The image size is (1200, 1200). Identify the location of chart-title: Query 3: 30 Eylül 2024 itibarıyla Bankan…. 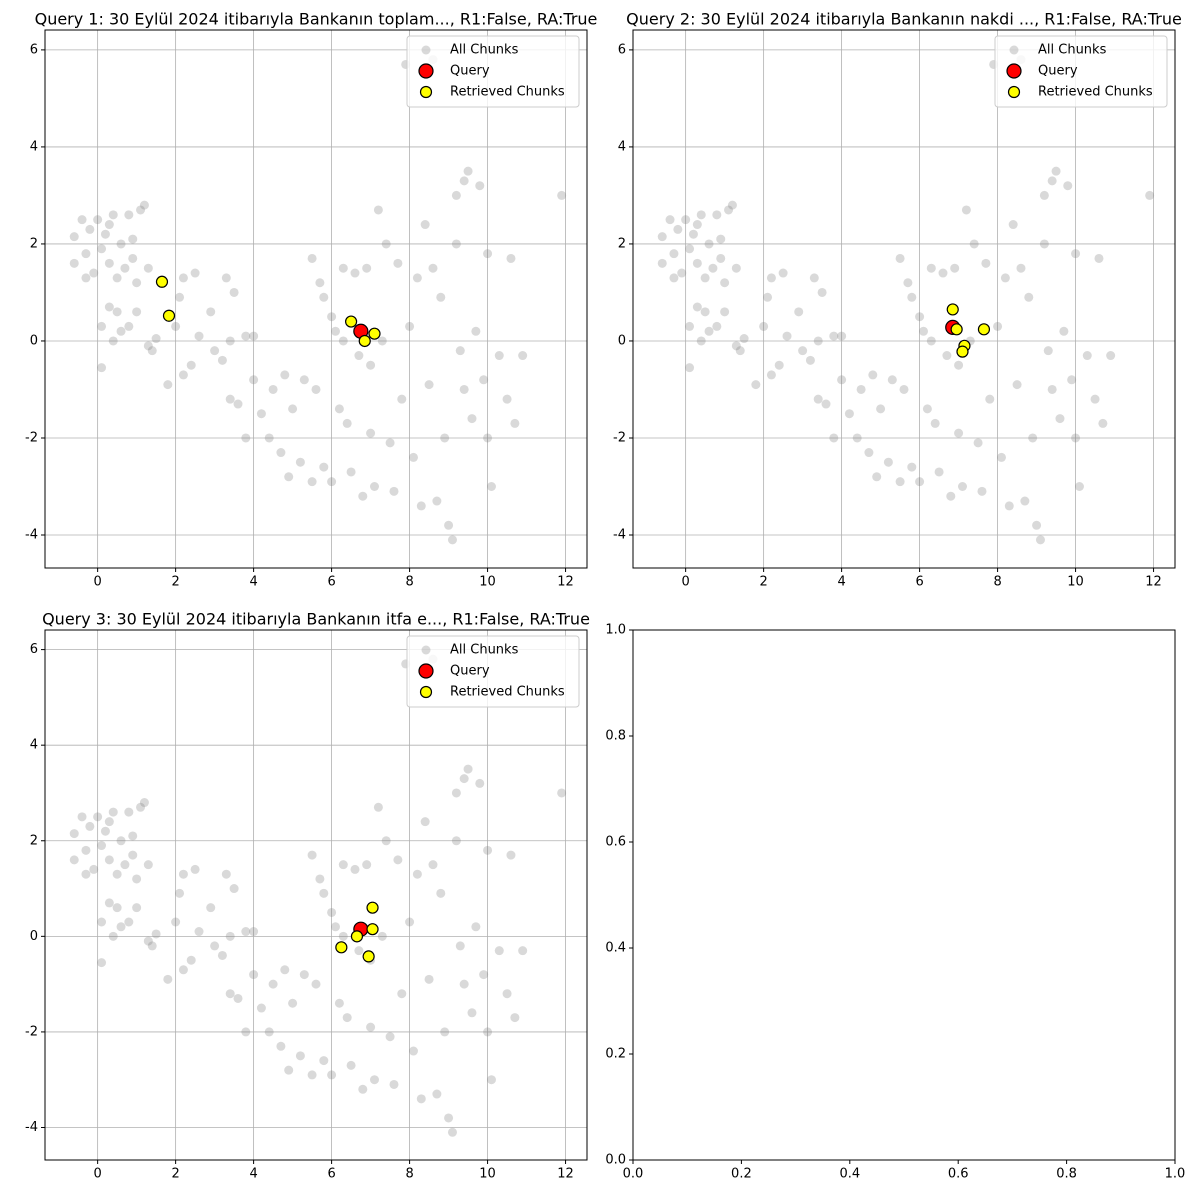
(316, 619).